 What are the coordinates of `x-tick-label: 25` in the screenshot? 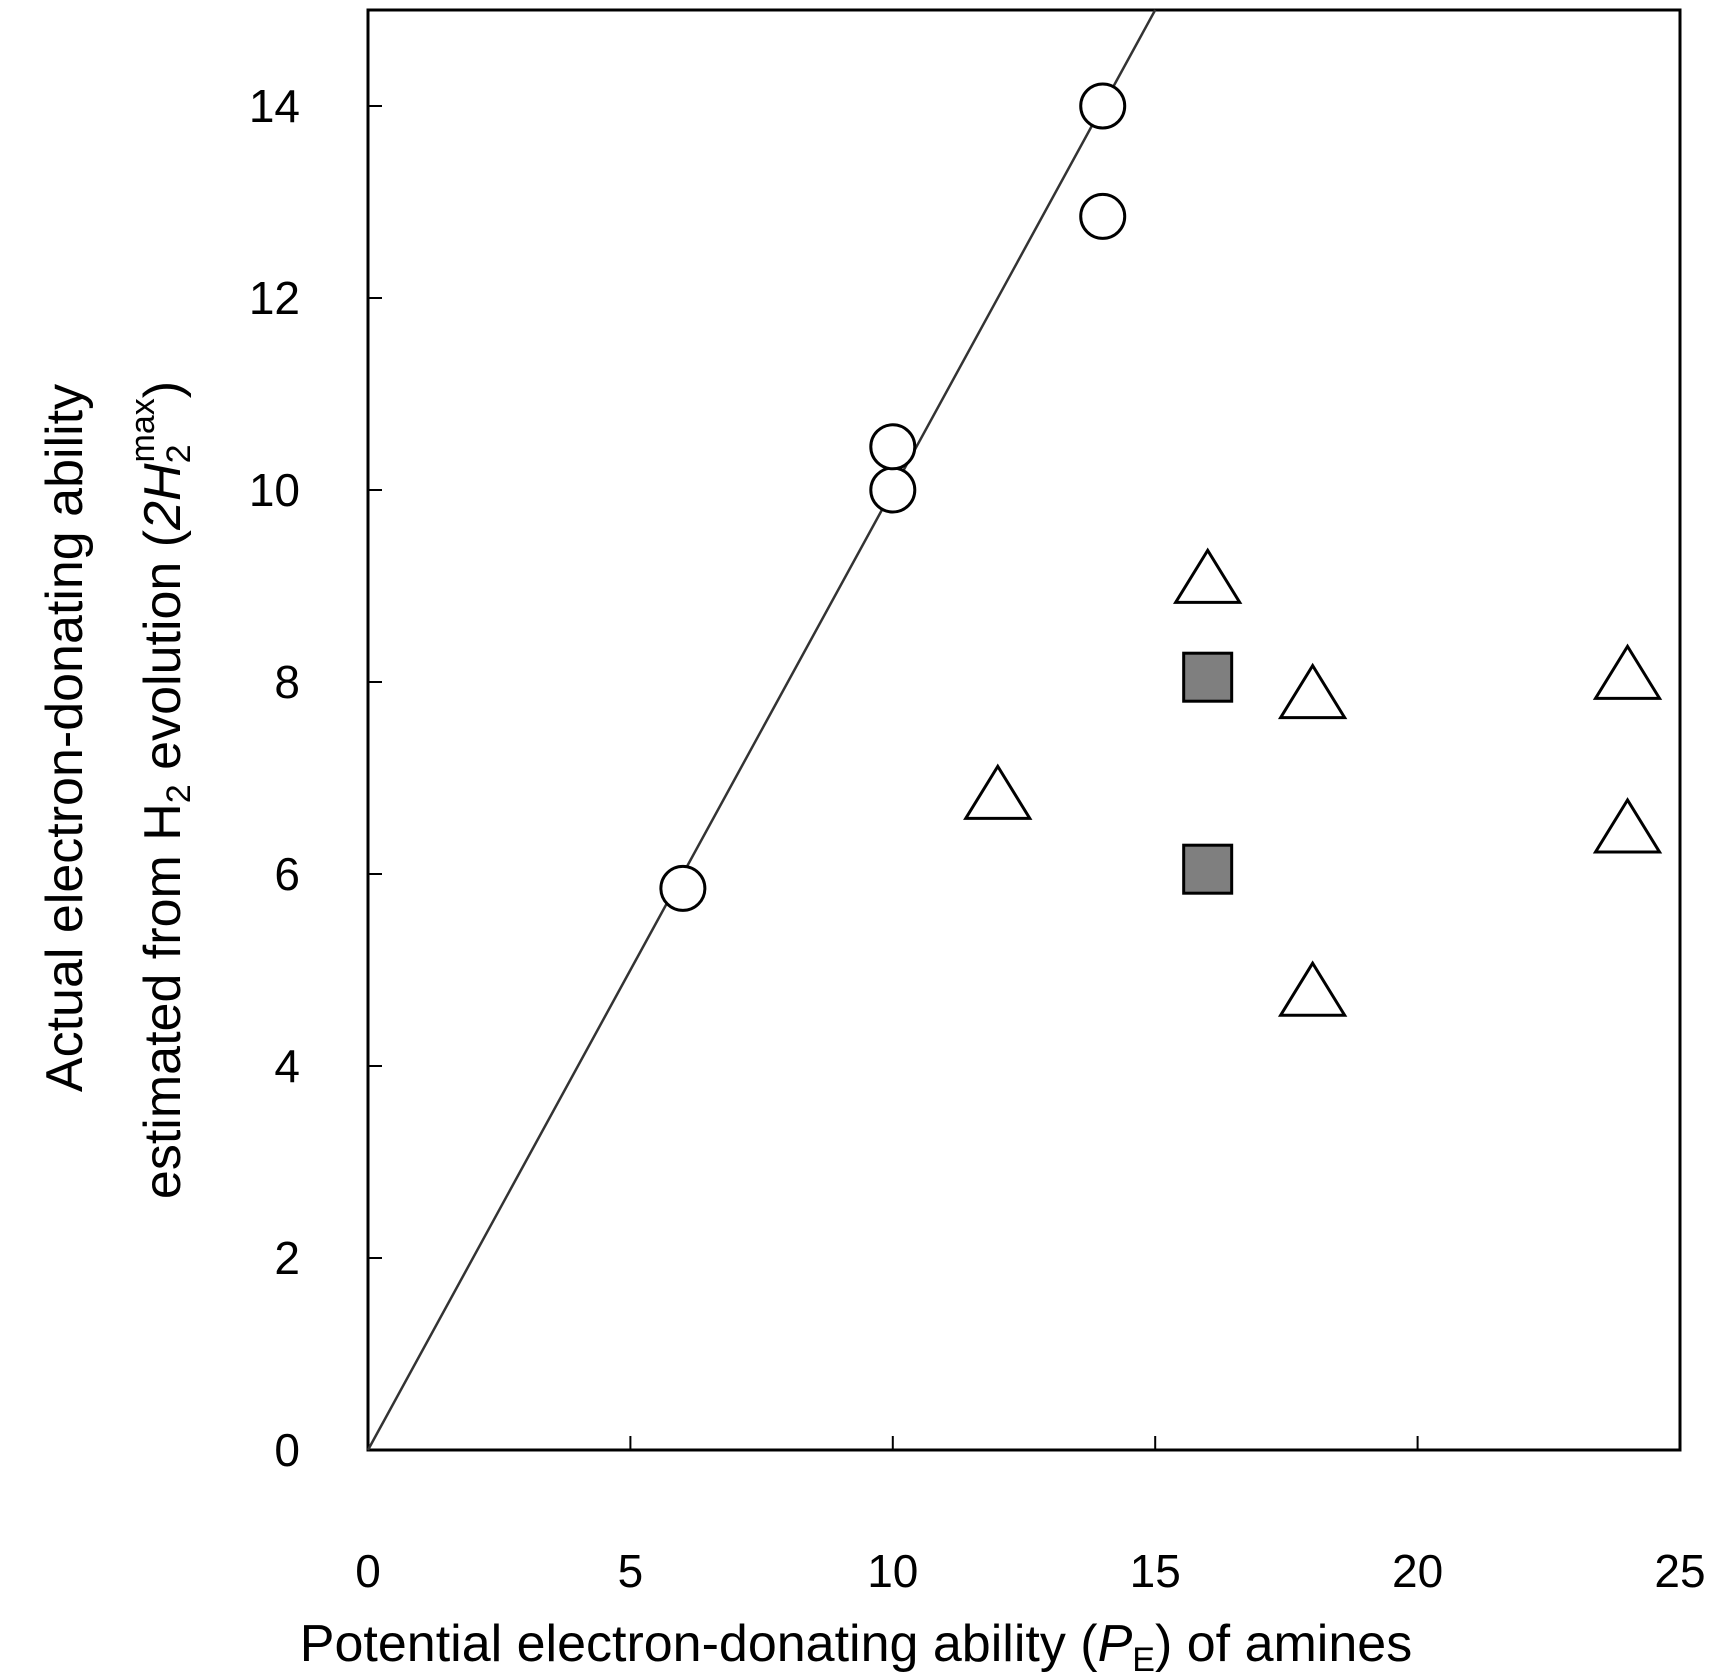 It's located at (1679, 1571).